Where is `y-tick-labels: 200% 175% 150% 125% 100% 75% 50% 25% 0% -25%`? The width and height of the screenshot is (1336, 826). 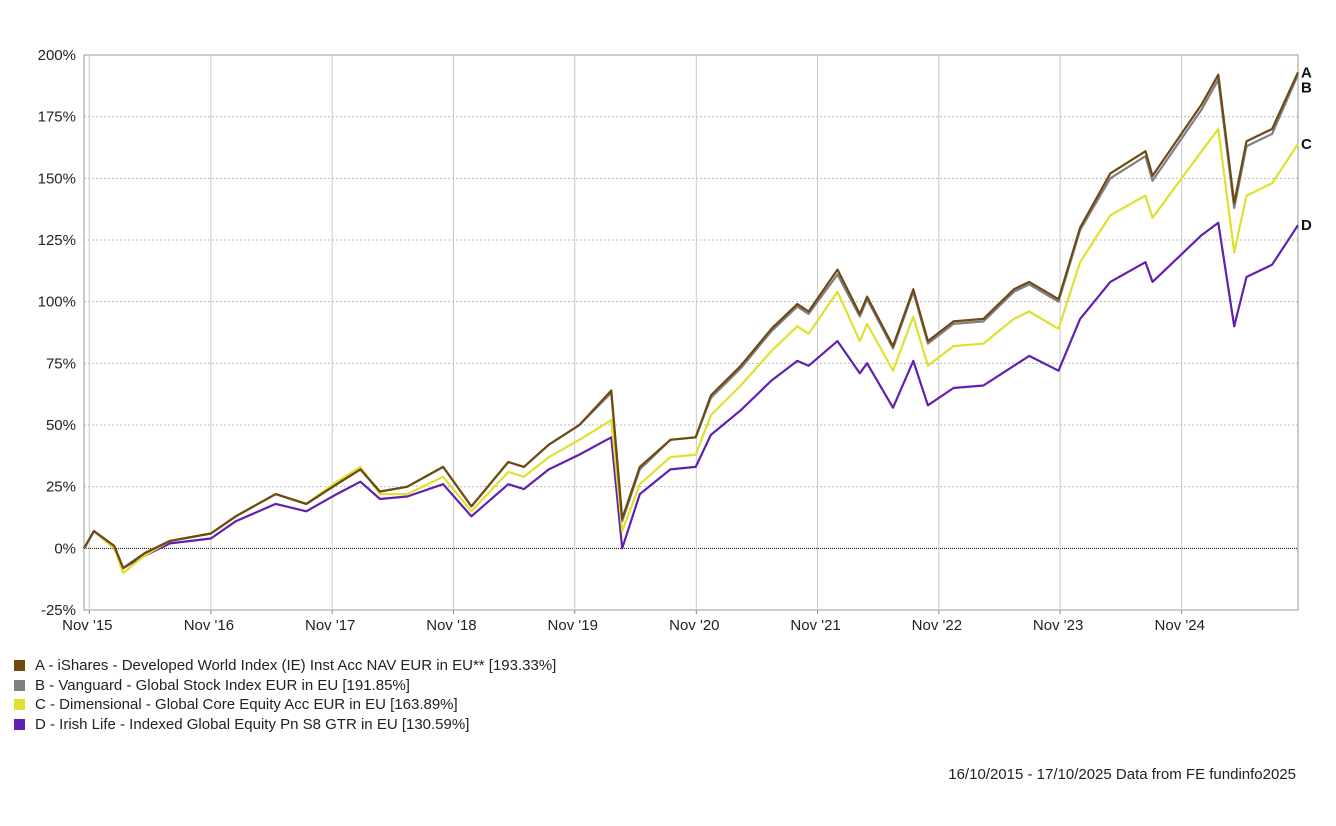 y-tick-labels: 200% 175% 150% 125% 100% 75% 50% 25% 0% -25% is located at coordinates (57, 333).